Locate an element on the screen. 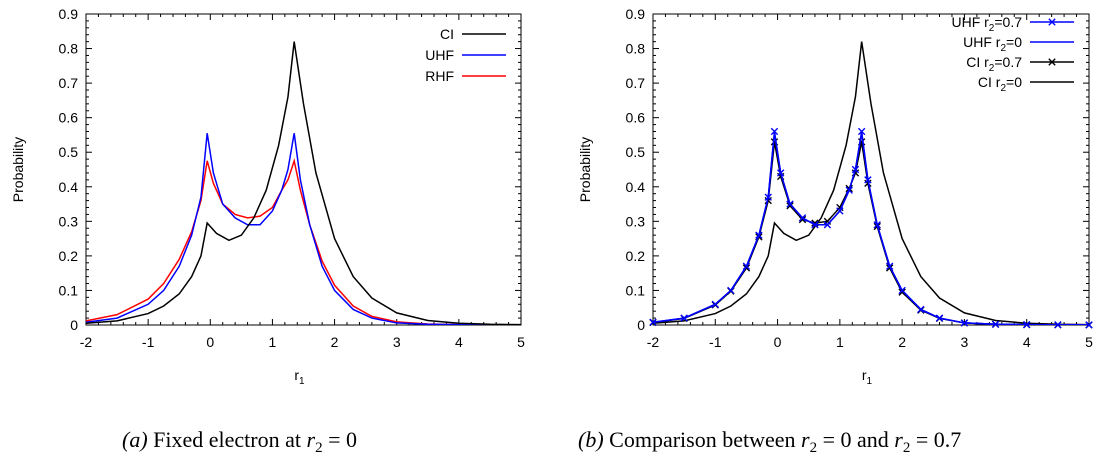 The image size is (1107, 461). series-line is located at coordinates (303, 243).